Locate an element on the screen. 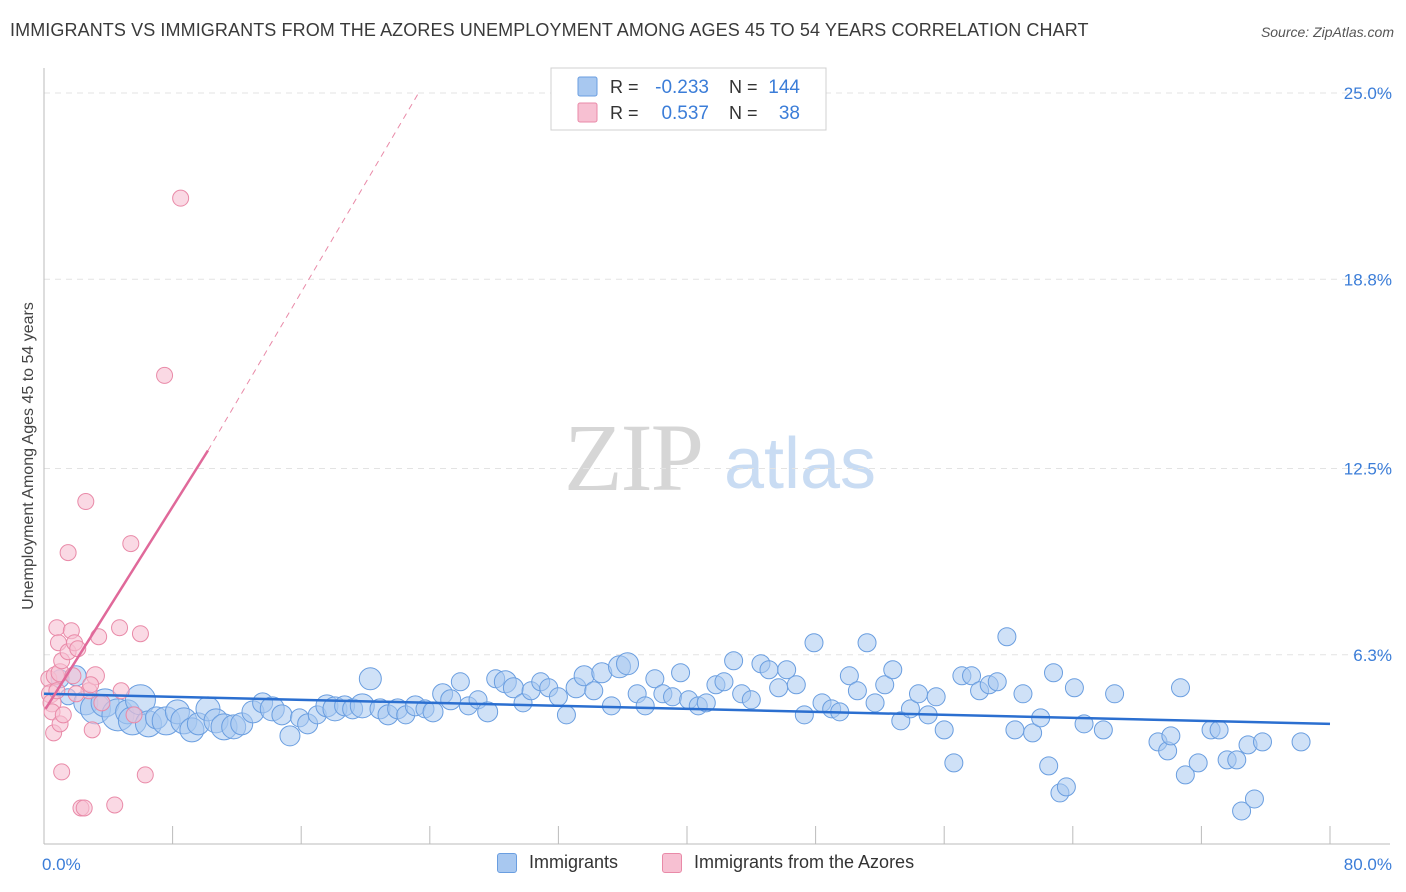 This screenshot has height=892, width=1406. legend-label-immigrants: Immigrants is located at coordinates (574, 862).